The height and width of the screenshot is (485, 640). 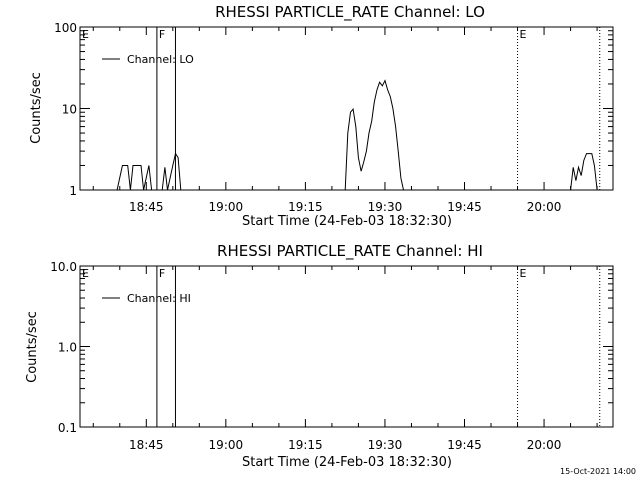 I want to click on hi-x-tick-label: 20:00, so click(x=544, y=445).